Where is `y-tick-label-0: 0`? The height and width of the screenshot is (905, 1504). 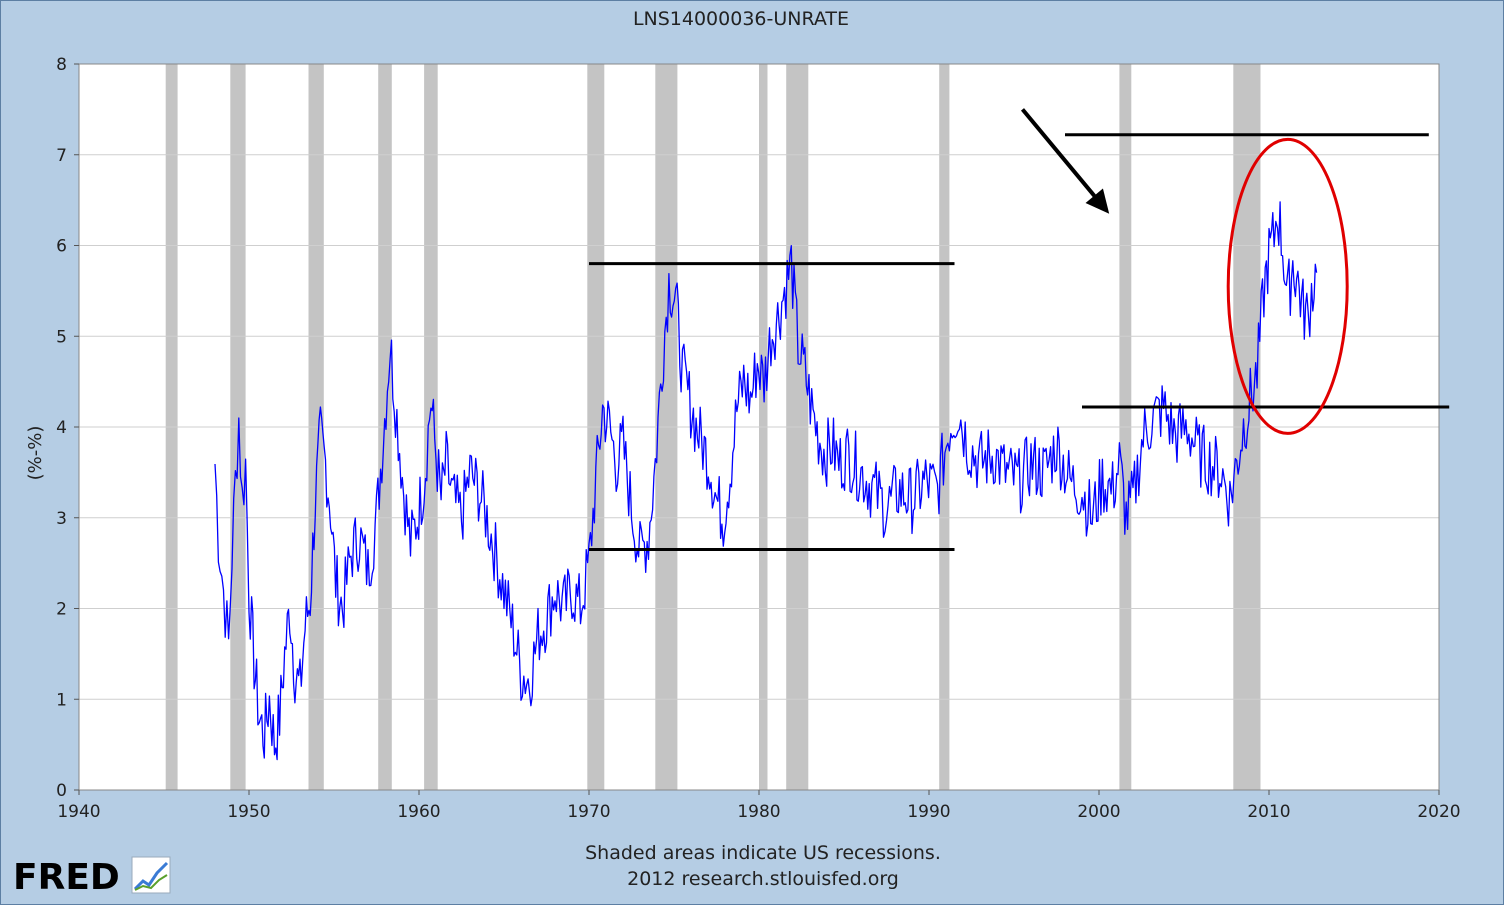
y-tick-label-0: 0 is located at coordinates (61, 791).